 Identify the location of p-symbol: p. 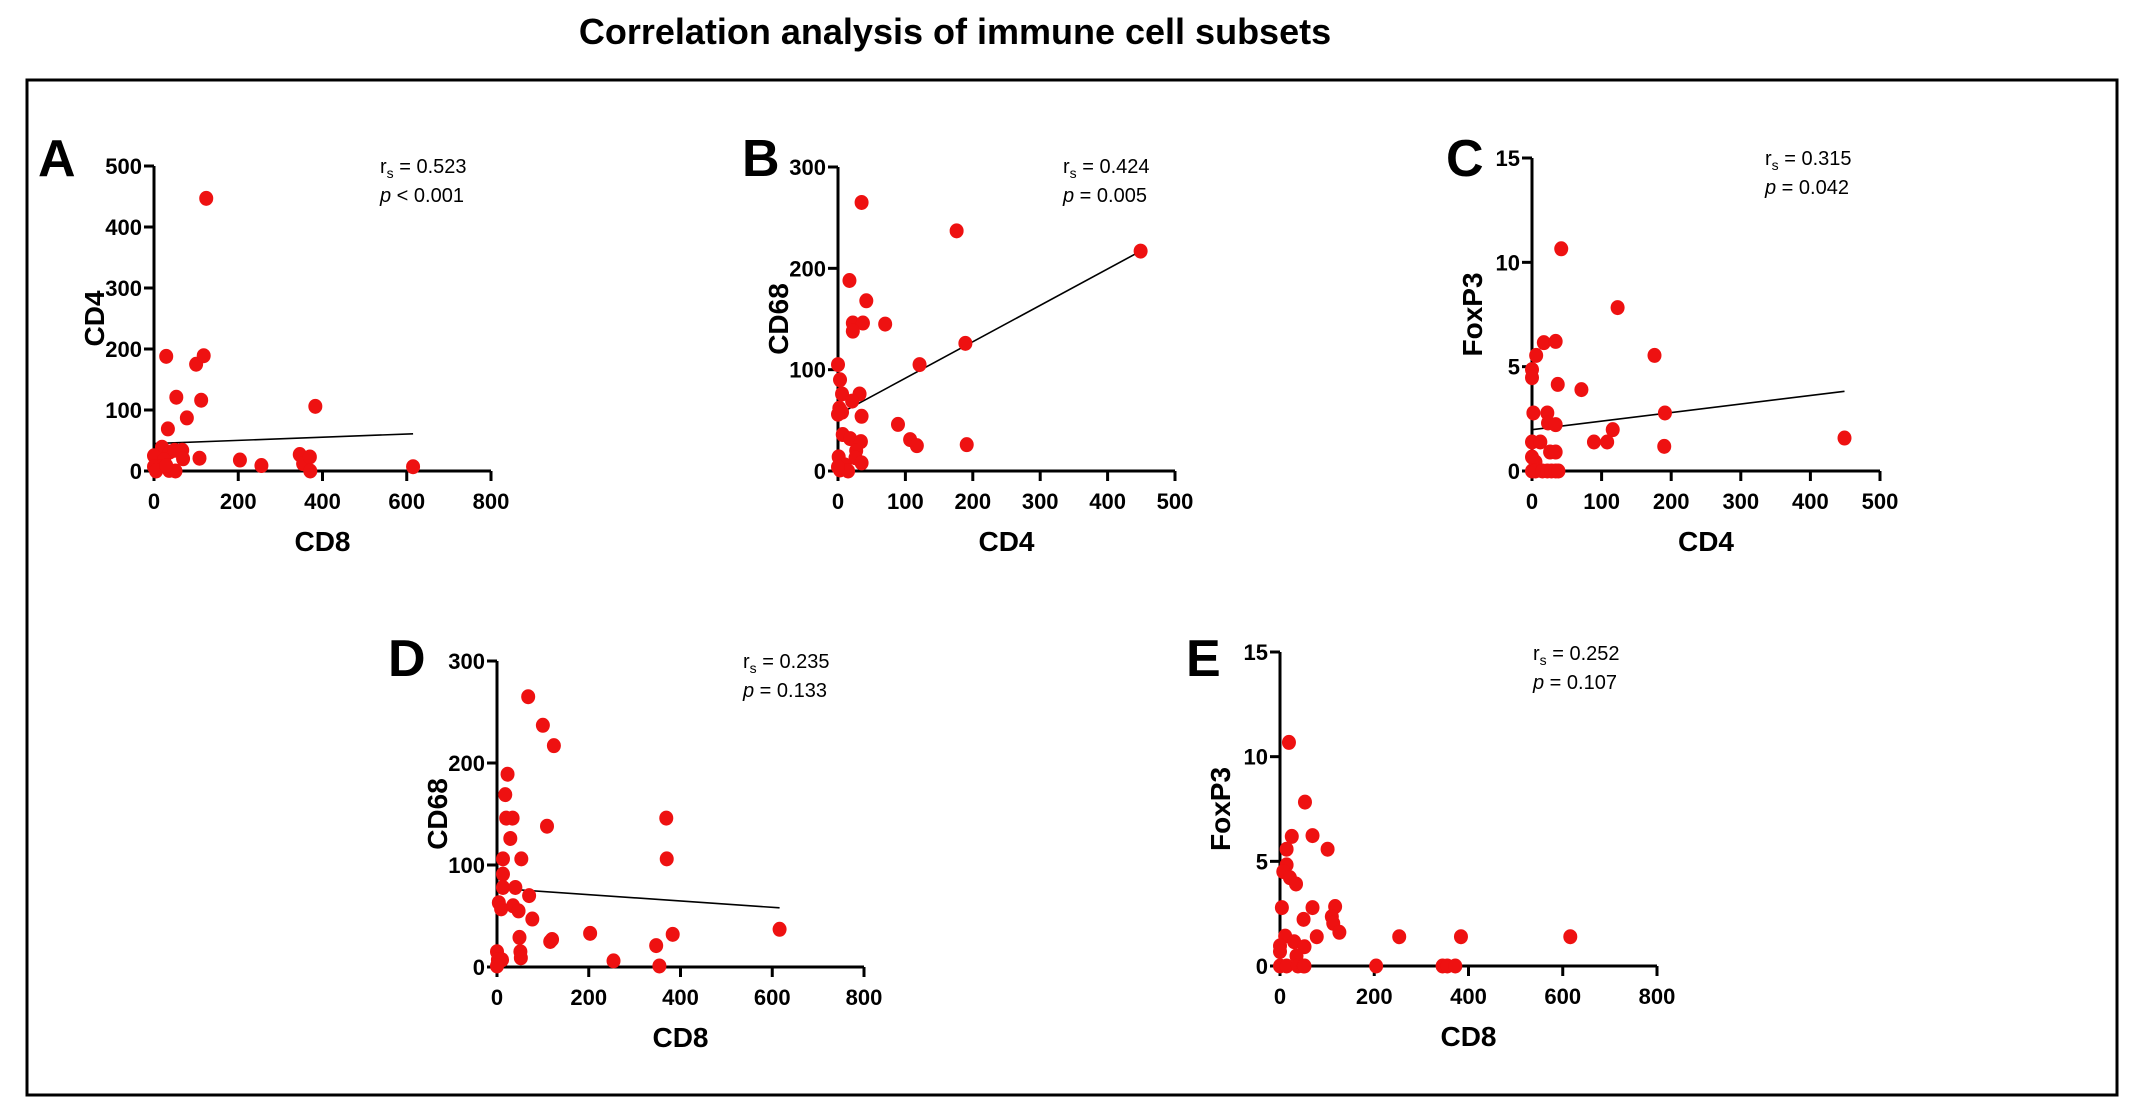
(1770, 188).